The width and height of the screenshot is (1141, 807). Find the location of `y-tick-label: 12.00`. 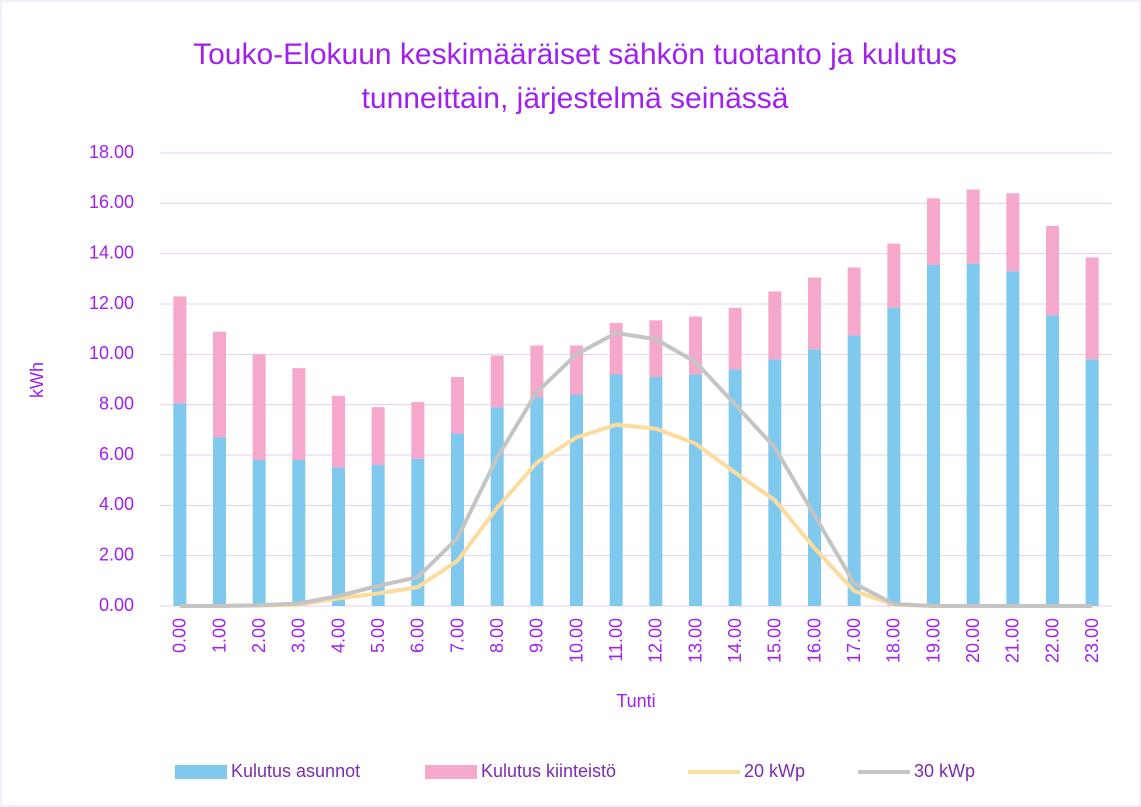

y-tick-label: 12.00 is located at coordinates (111, 303).